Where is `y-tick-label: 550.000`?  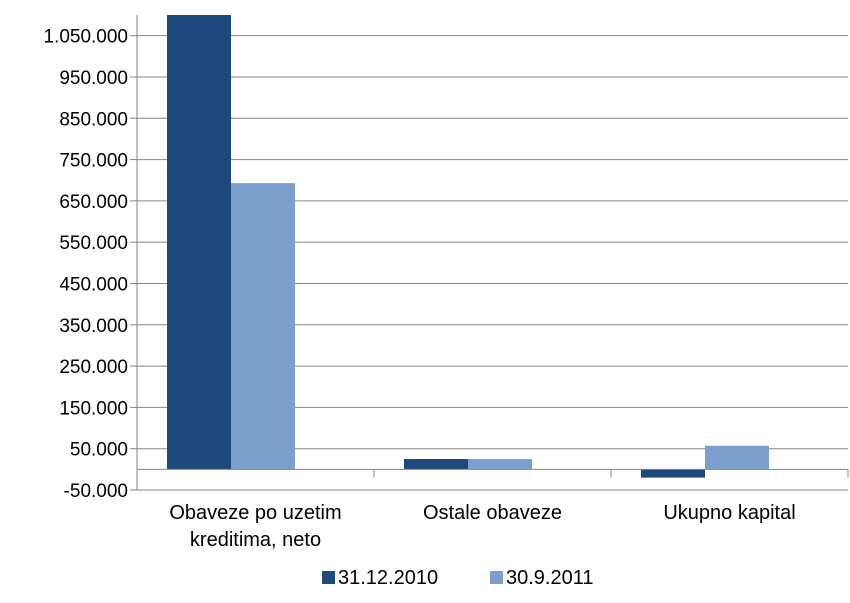 y-tick-label: 550.000 is located at coordinates (93, 243).